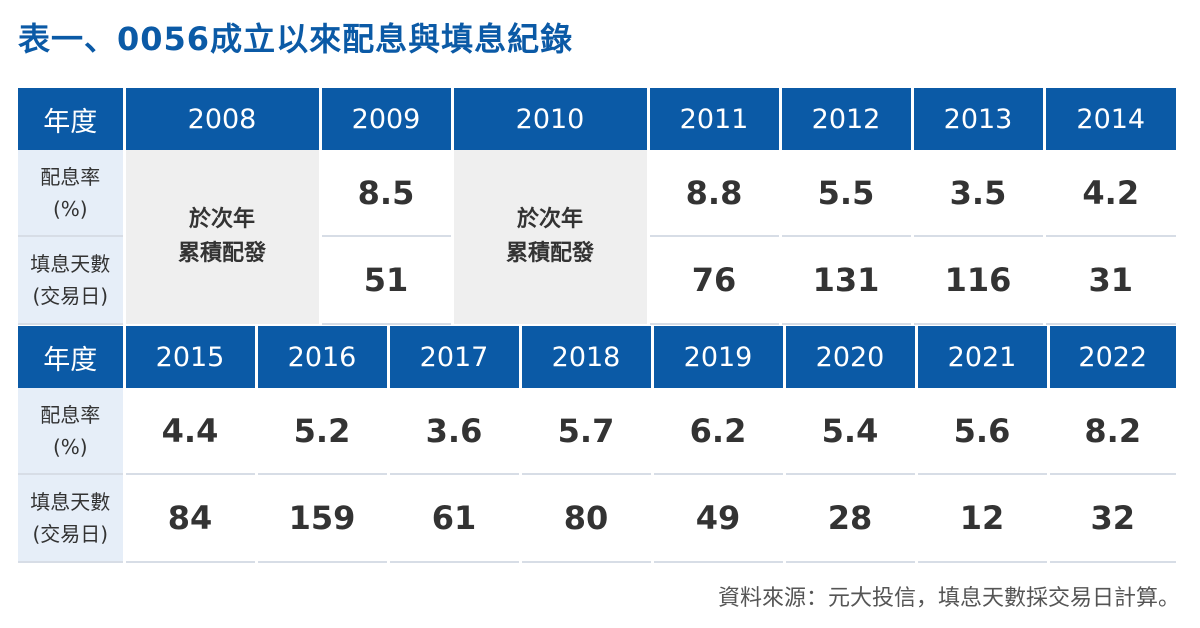 The width and height of the screenshot is (1200, 628). I want to click on dividend-rate-value: 5.6, so click(981, 431).